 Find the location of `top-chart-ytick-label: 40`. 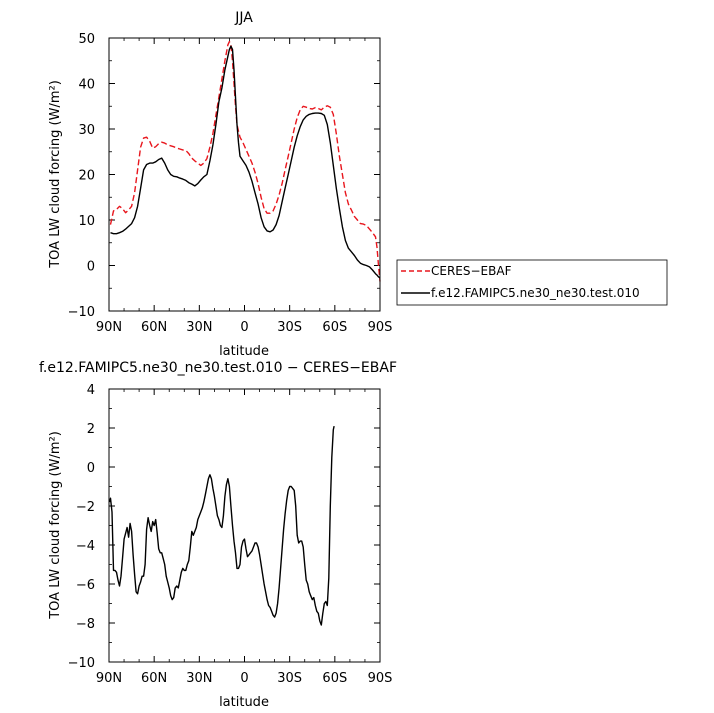

top-chart-ytick-label: 40 is located at coordinates (86, 85).